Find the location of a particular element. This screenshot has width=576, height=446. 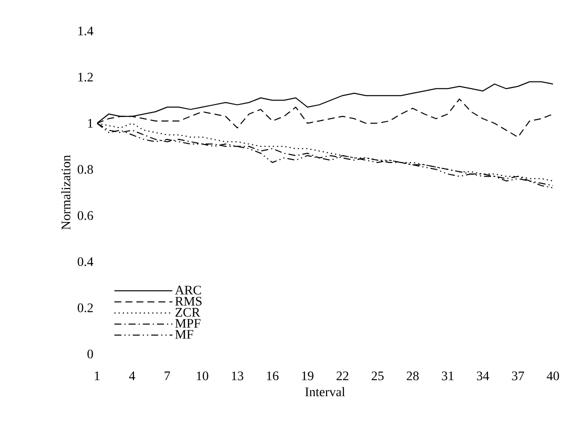

y-tick-label: 1 is located at coordinates (90, 123).